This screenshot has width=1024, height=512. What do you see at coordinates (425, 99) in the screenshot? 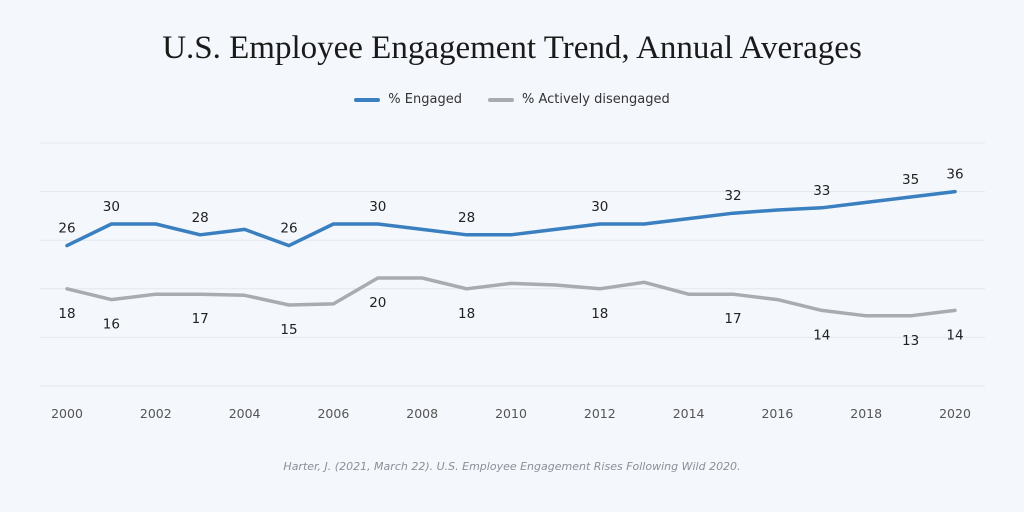
I see `legend-label-engaged: % Engaged` at bounding box center [425, 99].